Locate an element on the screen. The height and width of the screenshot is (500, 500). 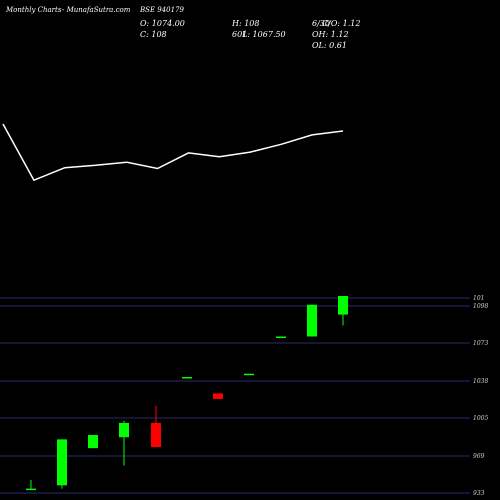
cd-value: C/O: 1.12 is located at coordinates (341, 23).